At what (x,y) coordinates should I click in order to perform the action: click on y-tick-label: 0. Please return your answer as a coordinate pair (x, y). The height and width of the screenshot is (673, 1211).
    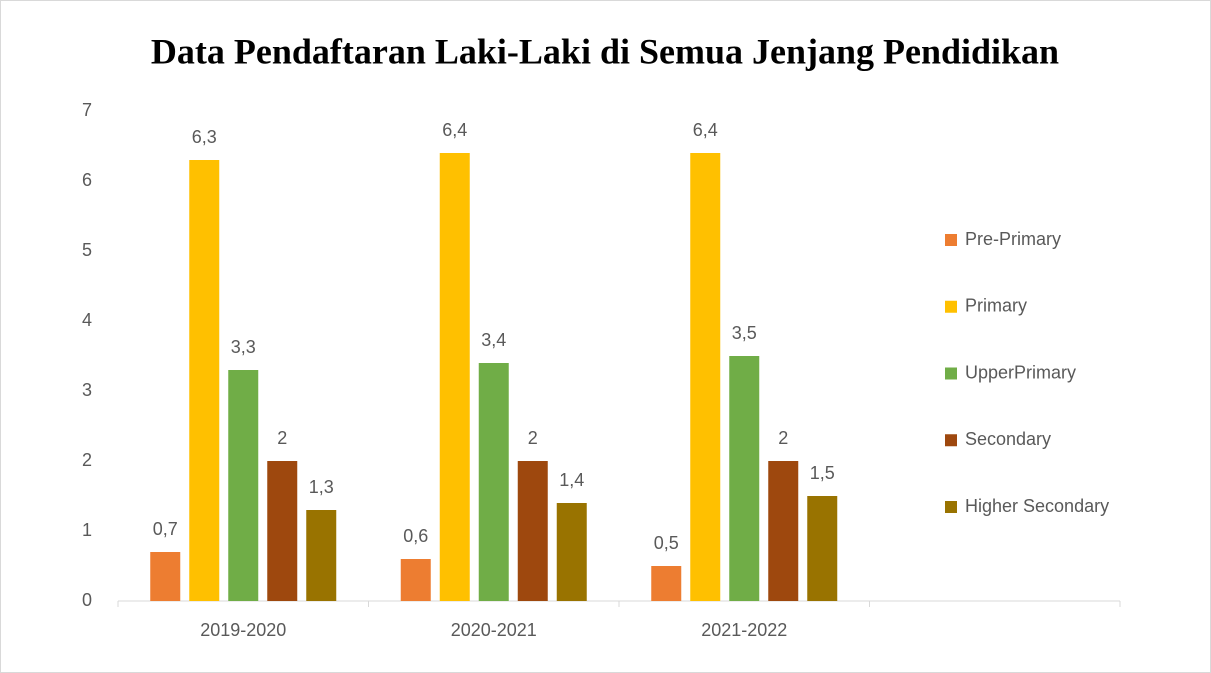
    Looking at the image, I should click on (87, 600).